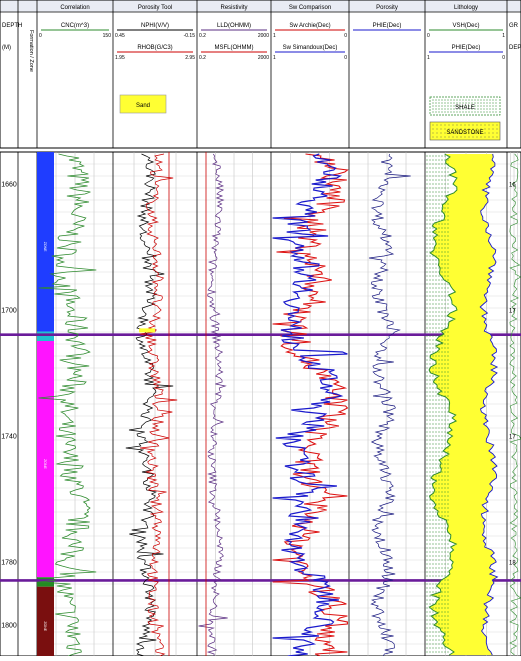 This screenshot has height=661, width=521. Describe the element at coordinates (154, 48) in the screenshot. I see `curve-label: RHOB(G/C3)` at that location.